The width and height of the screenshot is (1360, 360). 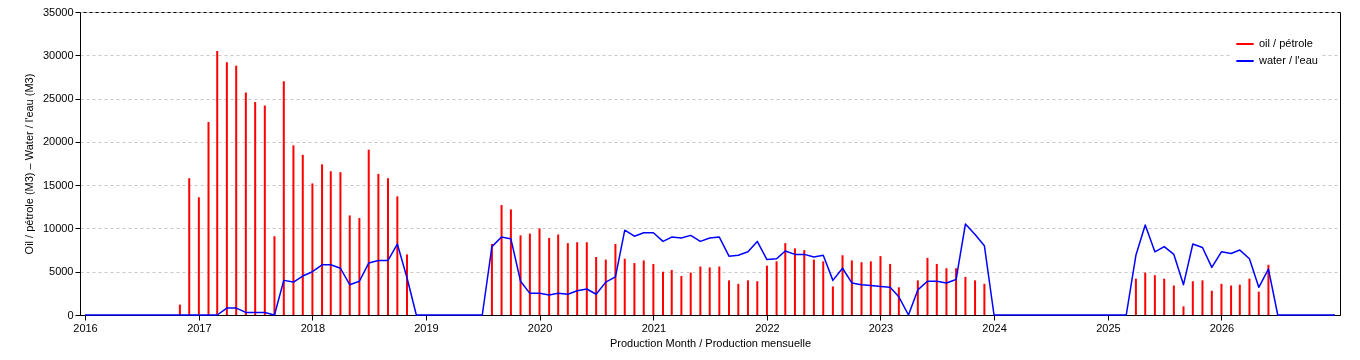 I want to click on x-tick-label: 2025, so click(x=1108, y=327).